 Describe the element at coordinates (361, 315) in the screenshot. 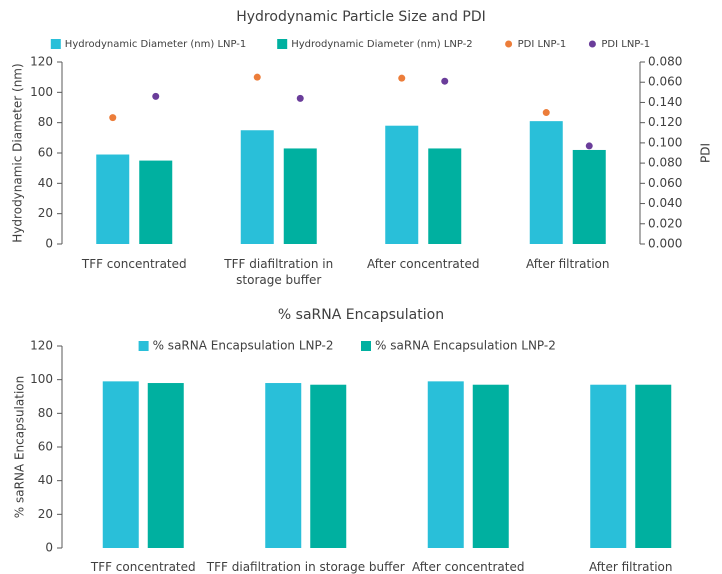

I see `chart-title: % saRNA Encapsulation` at that location.